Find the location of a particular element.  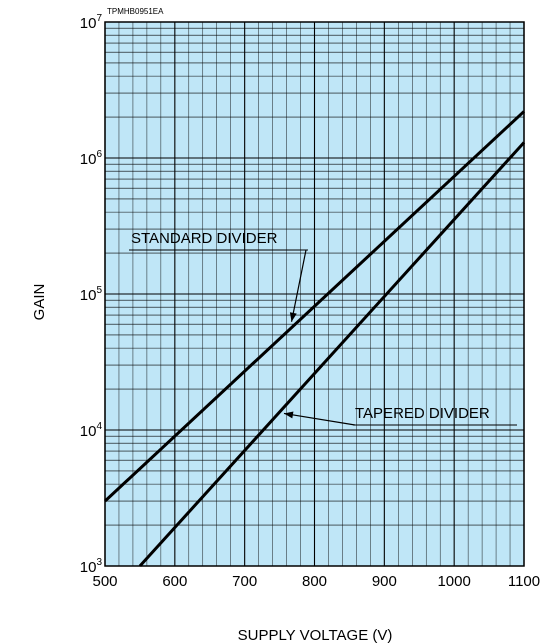

y-tick-label: 10⁵ is located at coordinates (91, 294).